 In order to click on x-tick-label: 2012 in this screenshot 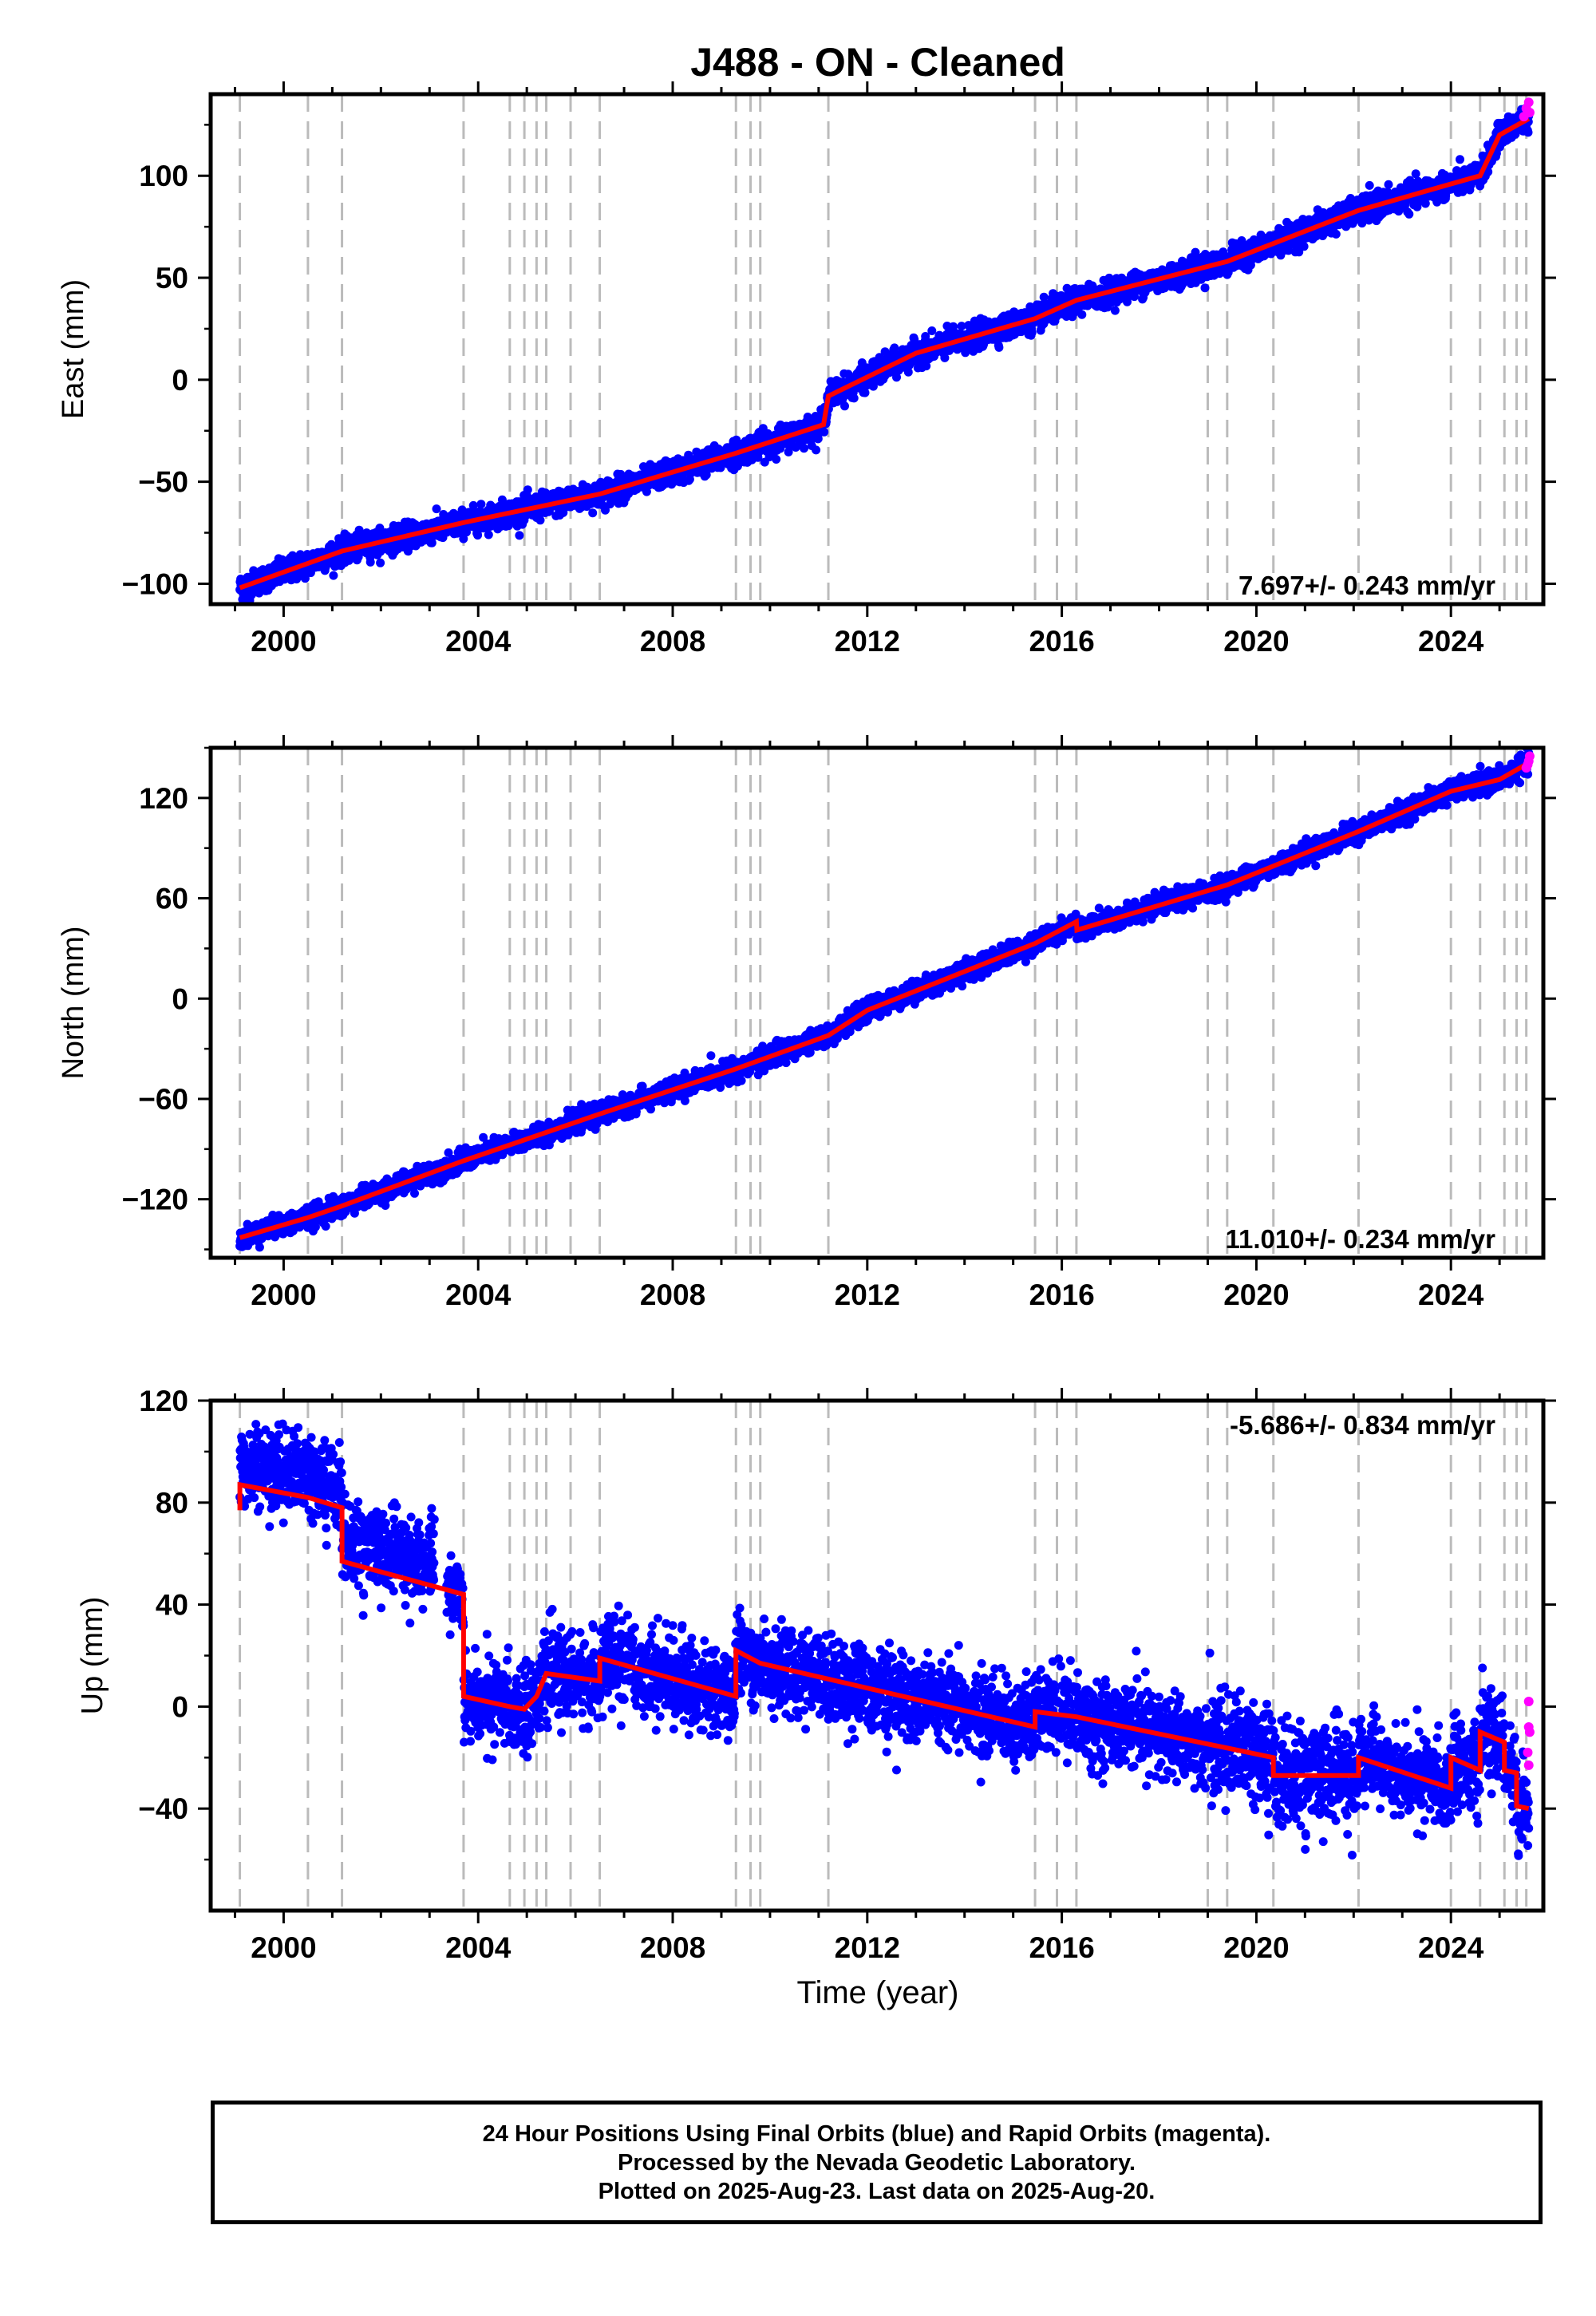, I will do `click(868, 641)`.